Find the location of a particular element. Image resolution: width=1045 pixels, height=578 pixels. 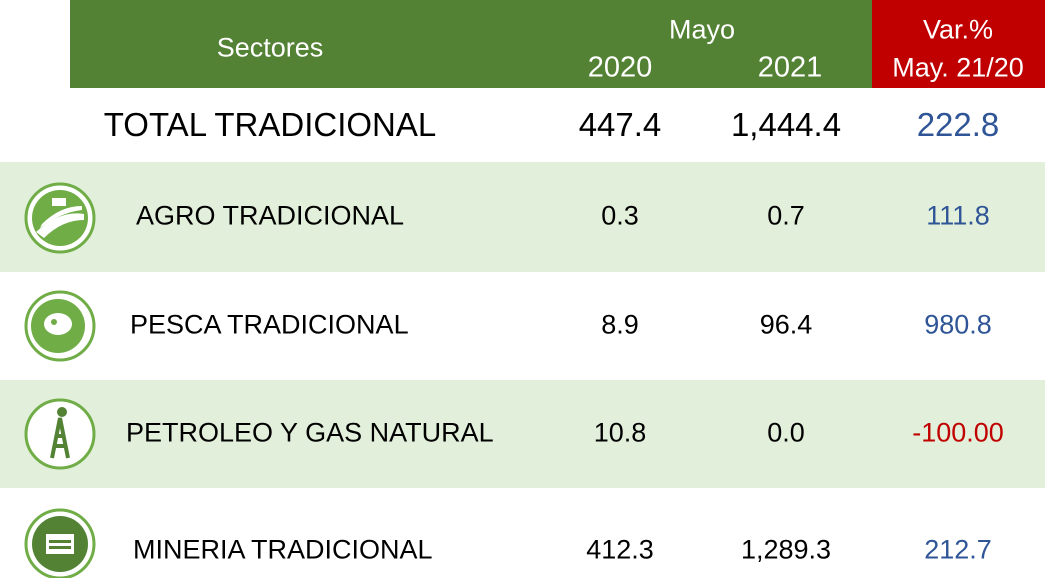

cell: 447.4 is located at coordinates (620, 124).